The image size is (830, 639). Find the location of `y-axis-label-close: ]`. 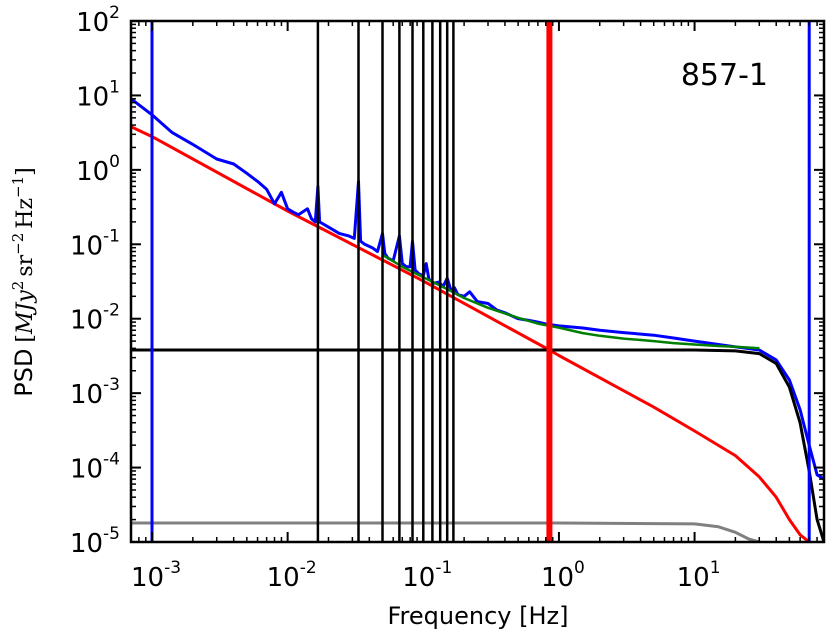

y-axis-label-close: ] is located at coordinates (25, 171).